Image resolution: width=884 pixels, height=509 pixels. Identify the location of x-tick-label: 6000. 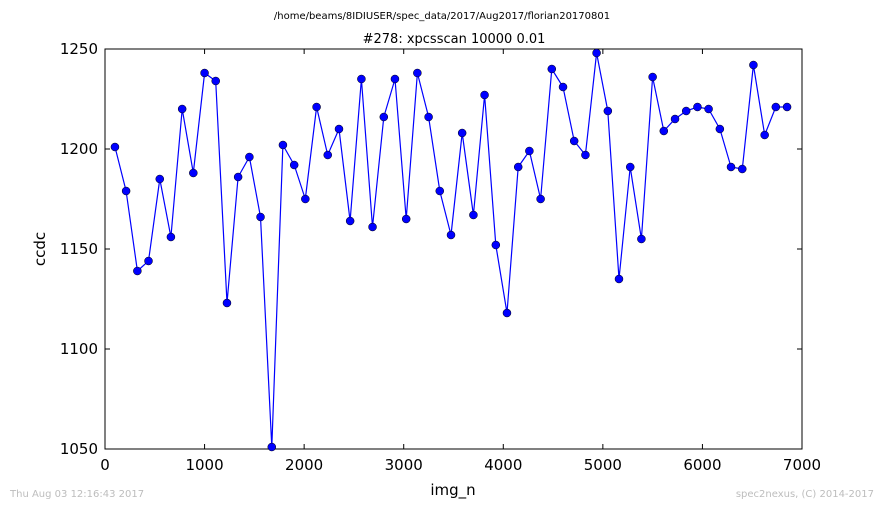
(702, 465).